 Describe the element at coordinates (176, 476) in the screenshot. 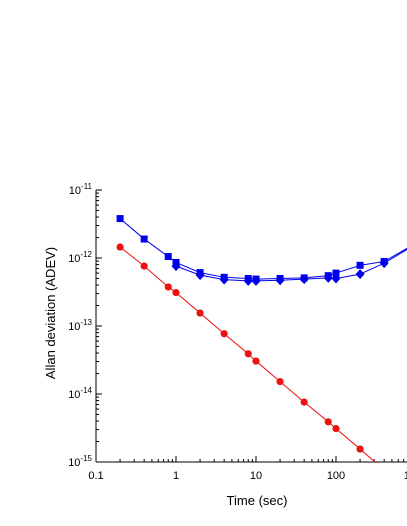

I see `x-tick-label: 1` at that location.